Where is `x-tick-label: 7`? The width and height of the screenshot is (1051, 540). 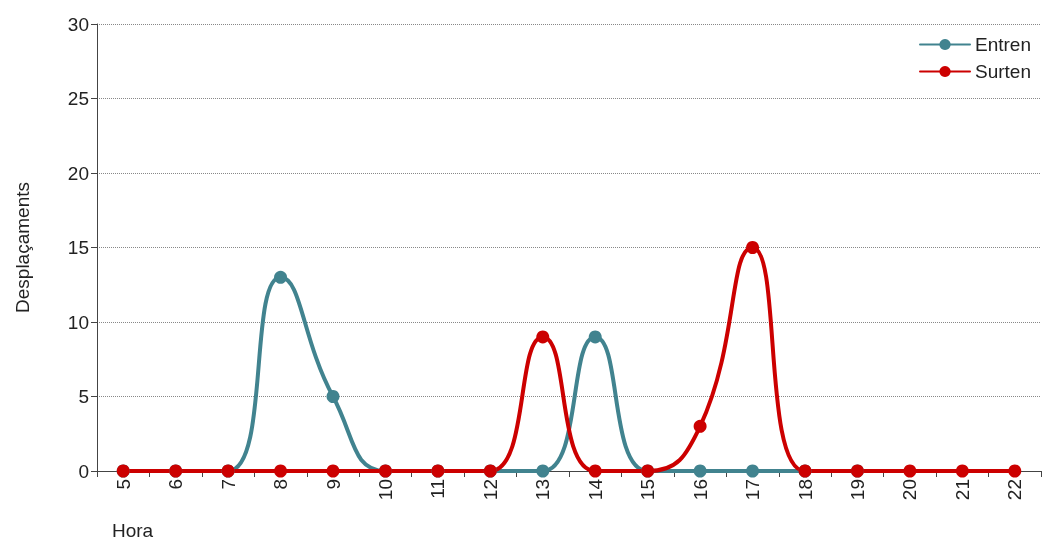 x-tick-label: 7 is located at coordinates (228, 484).